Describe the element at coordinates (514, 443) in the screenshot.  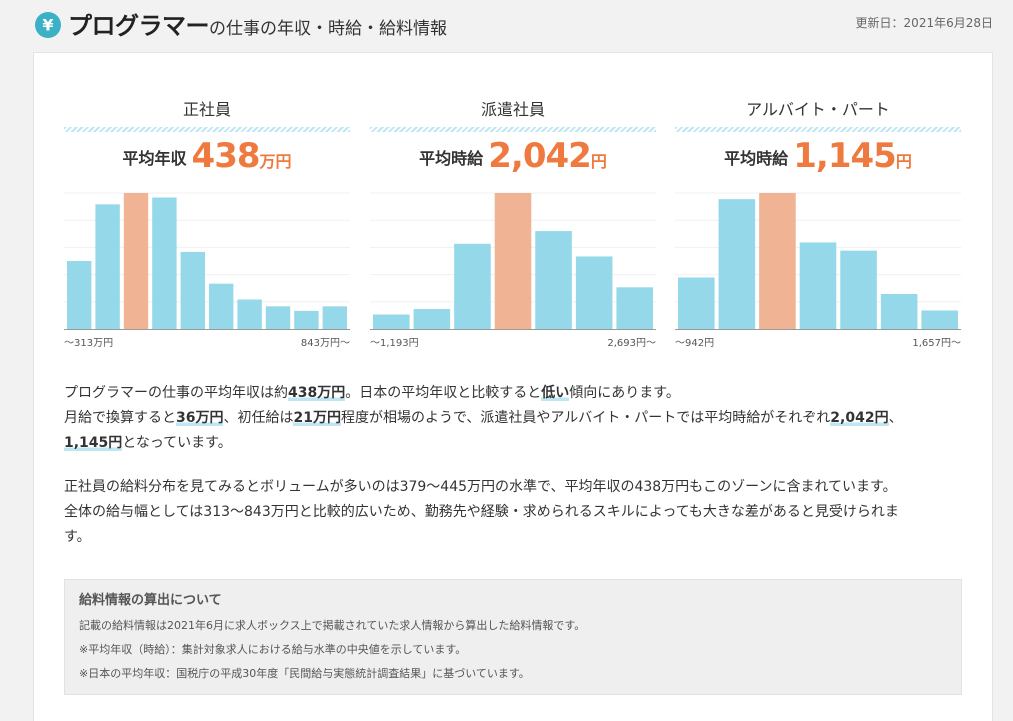
I see `summary-line: 1,145円となっています。` at that location.